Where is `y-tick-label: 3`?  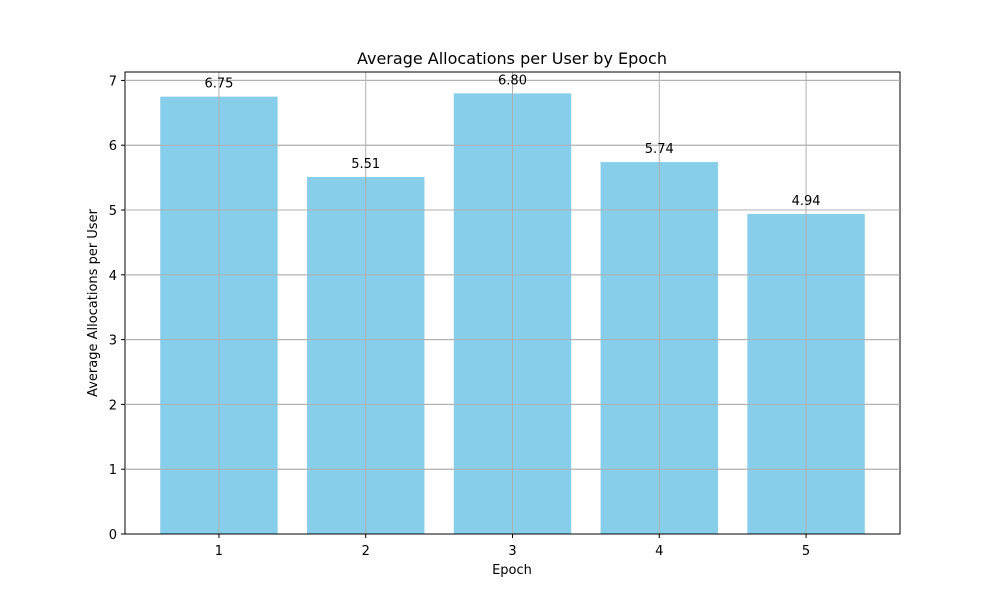 y-tick-label: 3 is located at coordinates (113, 341).